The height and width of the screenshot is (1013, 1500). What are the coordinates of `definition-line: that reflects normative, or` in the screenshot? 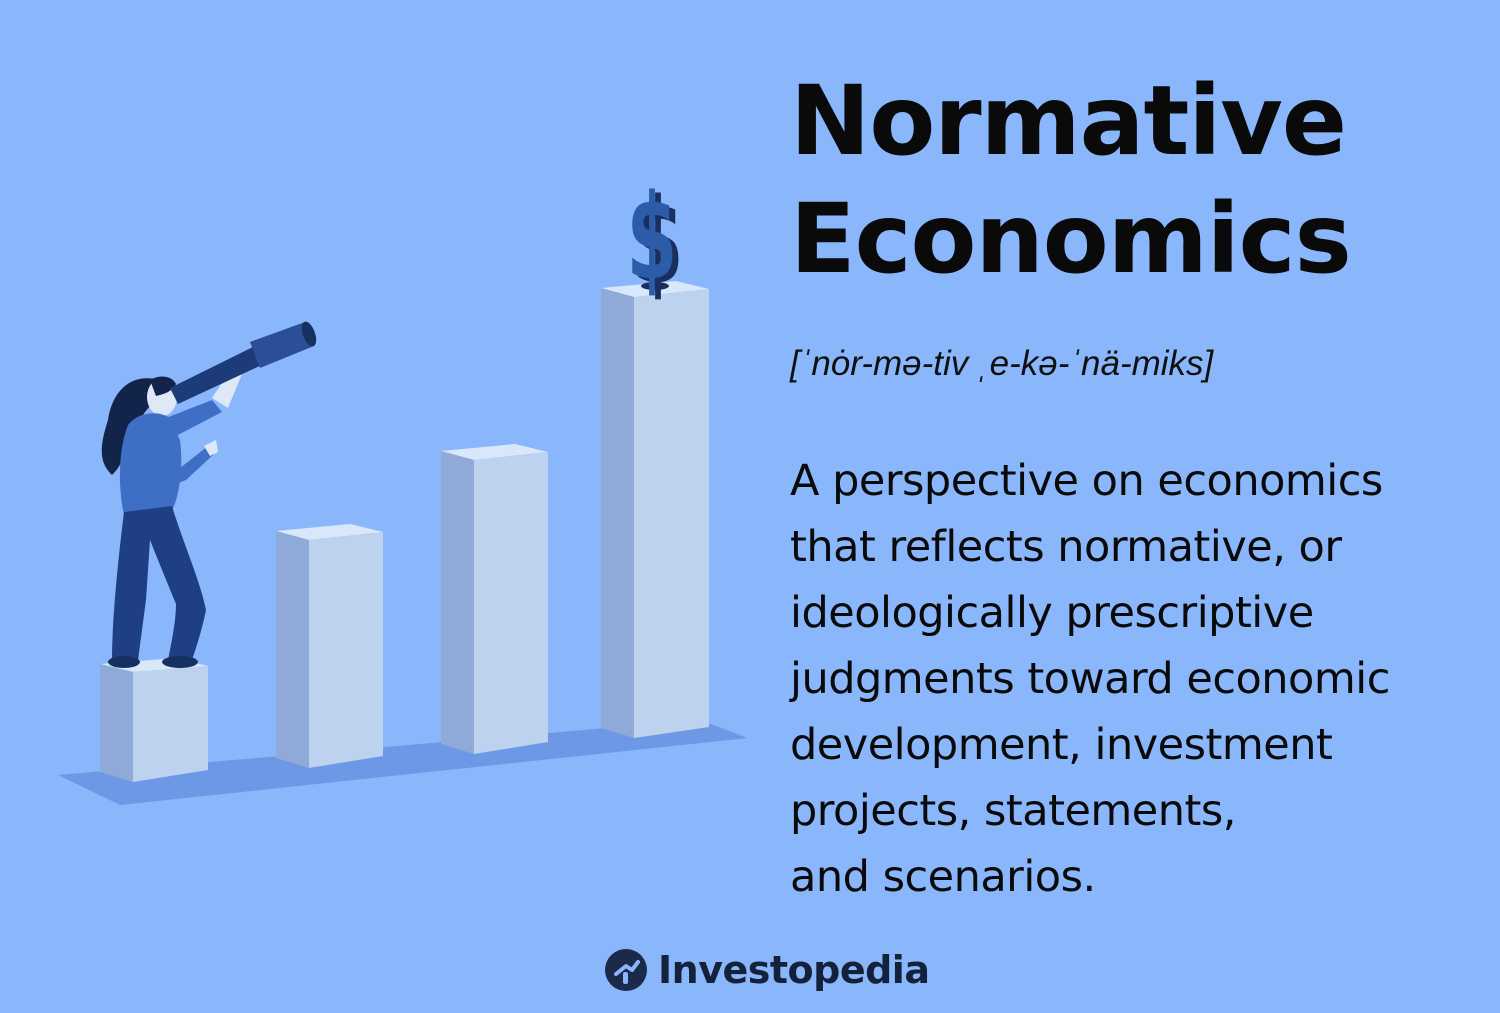 It's located at (1066, 547).